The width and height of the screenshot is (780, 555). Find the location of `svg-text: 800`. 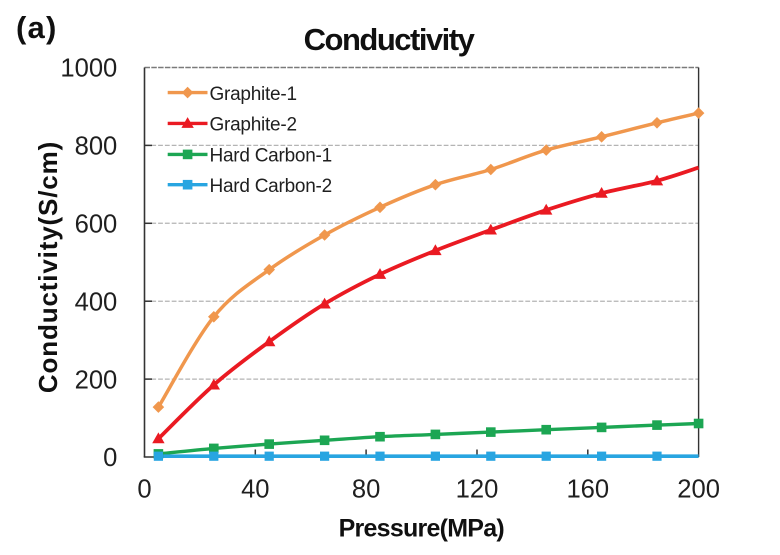

svg-text: 800 is located at coordinates (96, 147).